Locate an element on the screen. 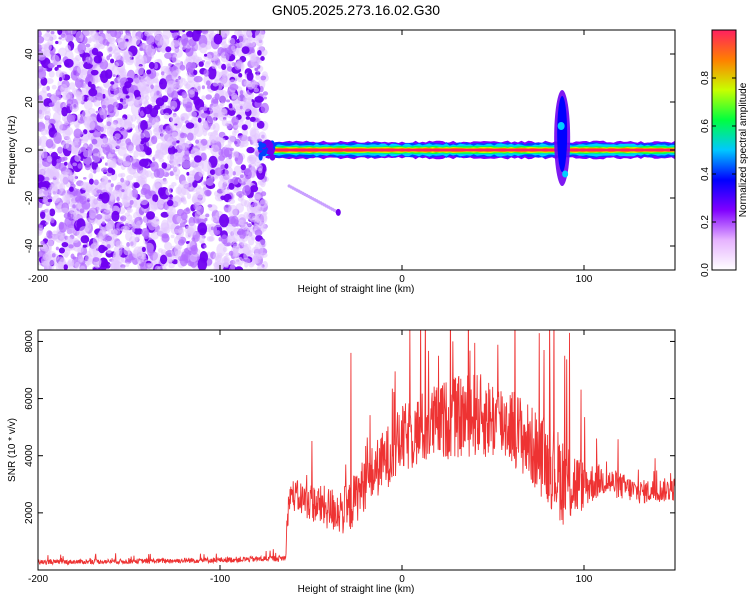 This screenshot has width=750, height=600. spike-core is located at coordinates (562, 134).